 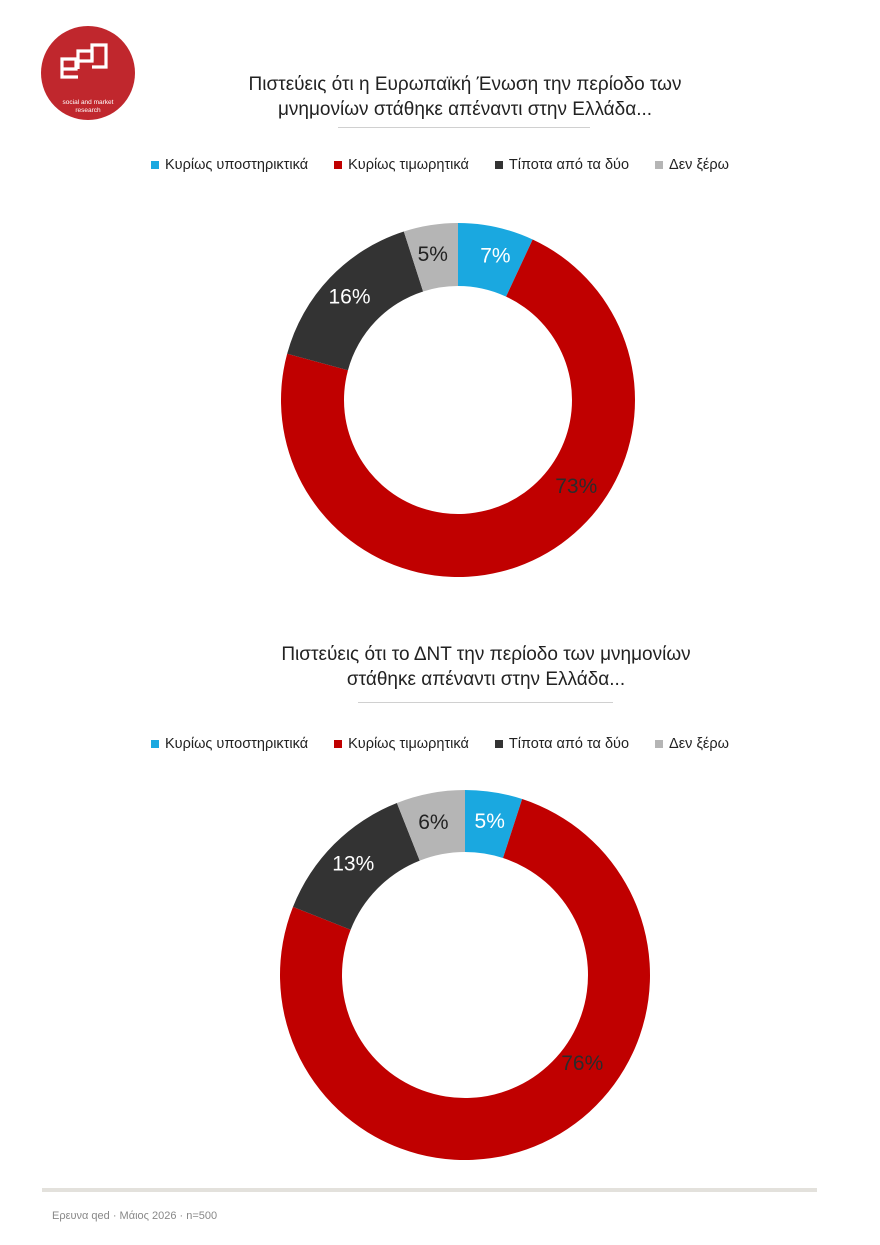 What do you see at coordinates (576, 486) in the screenshot?
I see `data-label-punitive: 73%` at bounding box center [576, 486].